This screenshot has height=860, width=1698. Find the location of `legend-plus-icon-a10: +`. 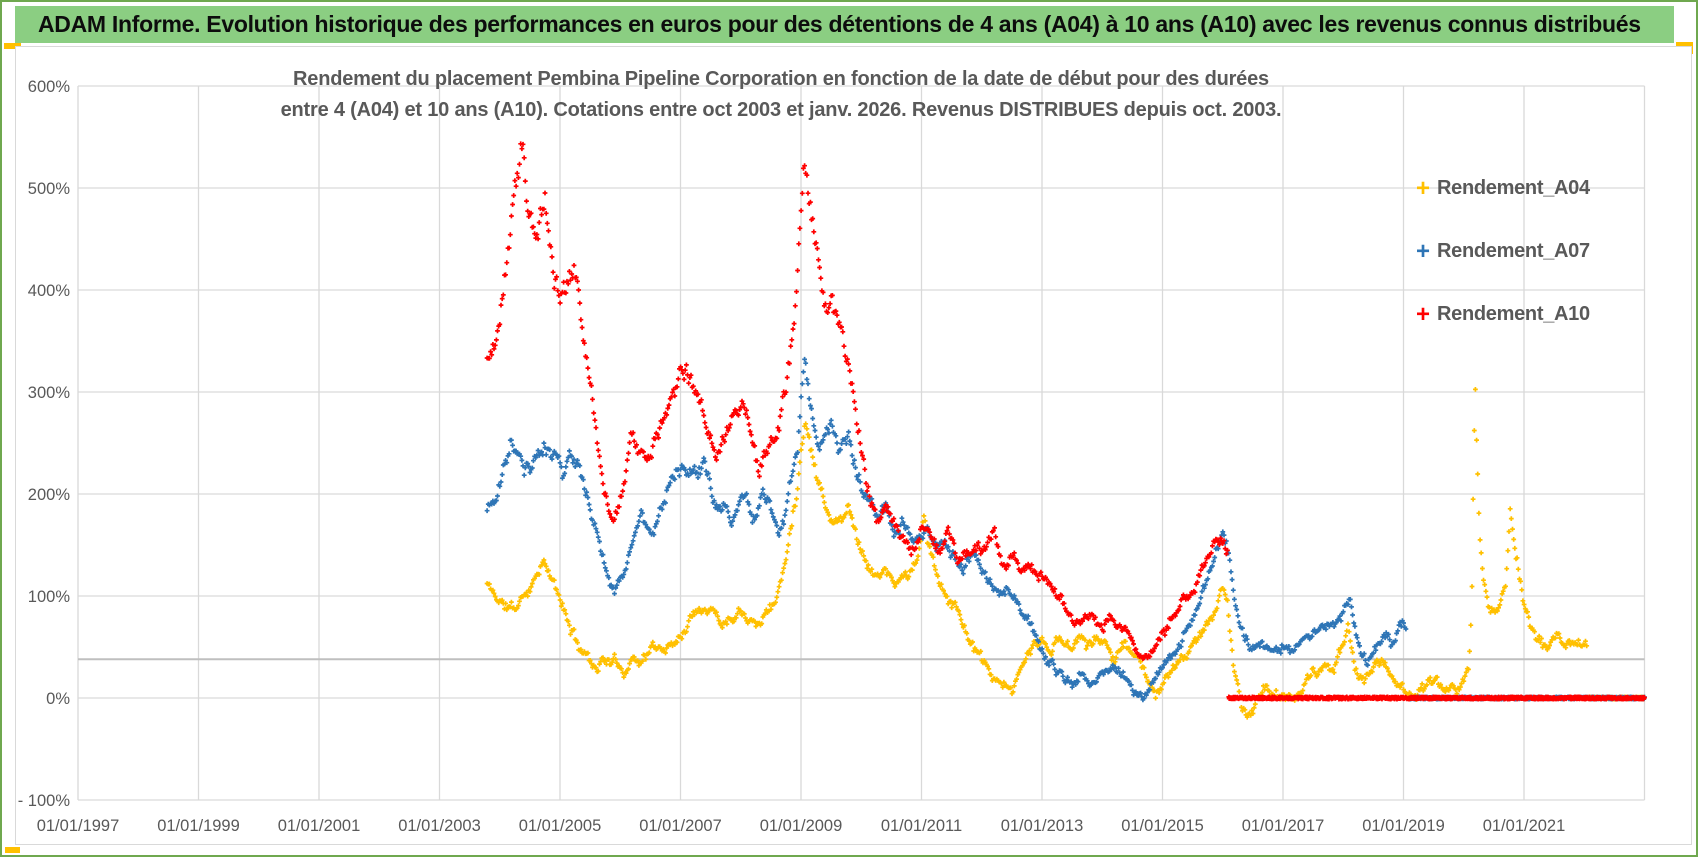

legend-plus-icon-a10: + is located at coordinates (1422, 314).